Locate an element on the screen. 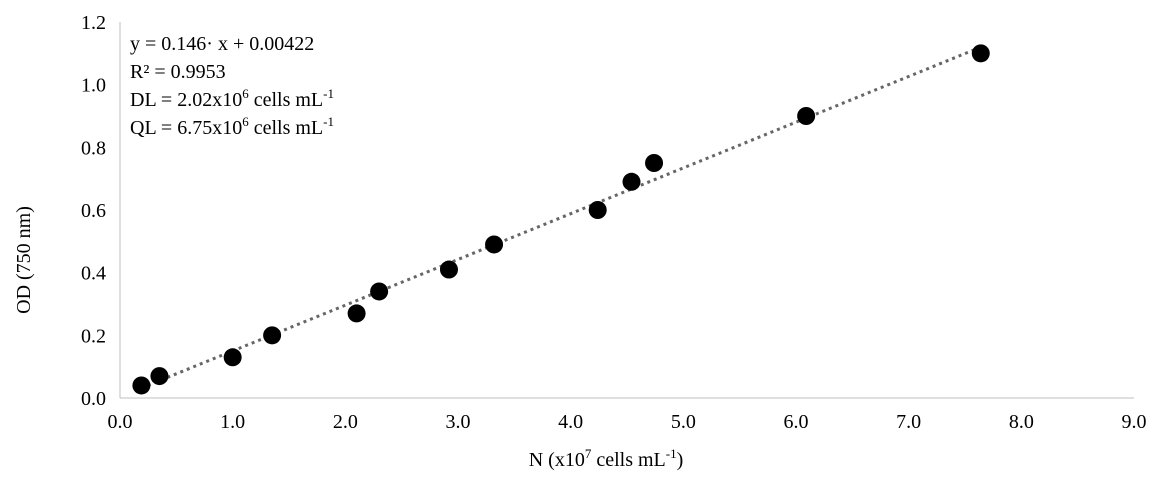 Image resolution: width=1160 pixels, height=481 pixels. x-tick-labels: 0.0 1.0 2.0 3.0 4.0 5.0 6.0 7.0 8.0 9.0 is located at coordinates (627, 422).